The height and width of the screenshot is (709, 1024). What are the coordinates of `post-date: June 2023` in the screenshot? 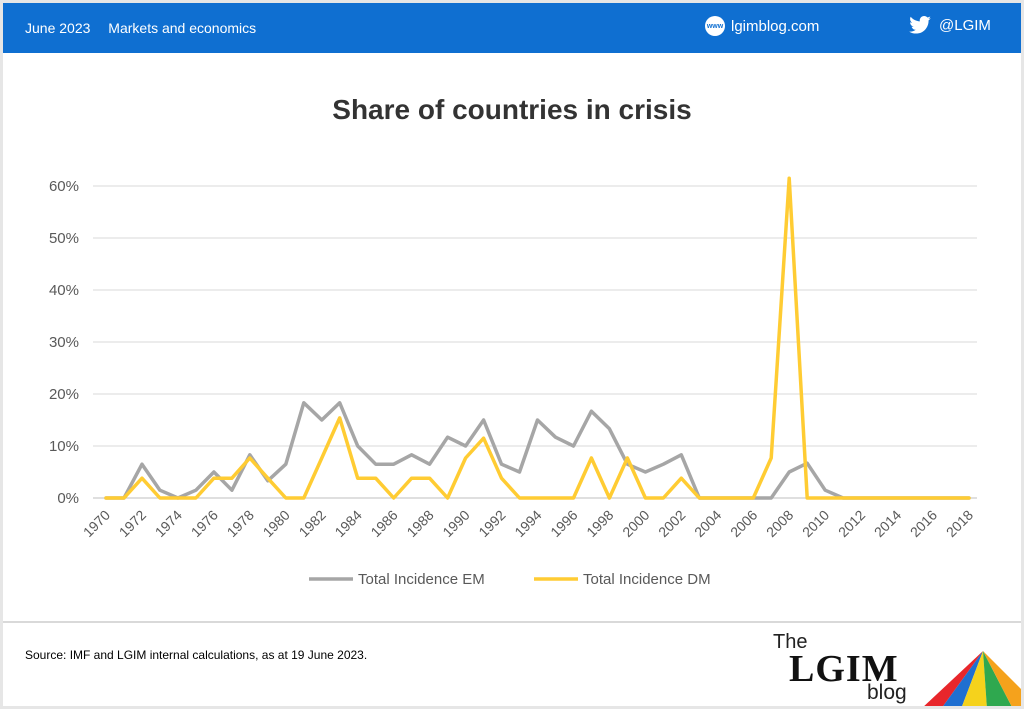 It's located at (58, 28).